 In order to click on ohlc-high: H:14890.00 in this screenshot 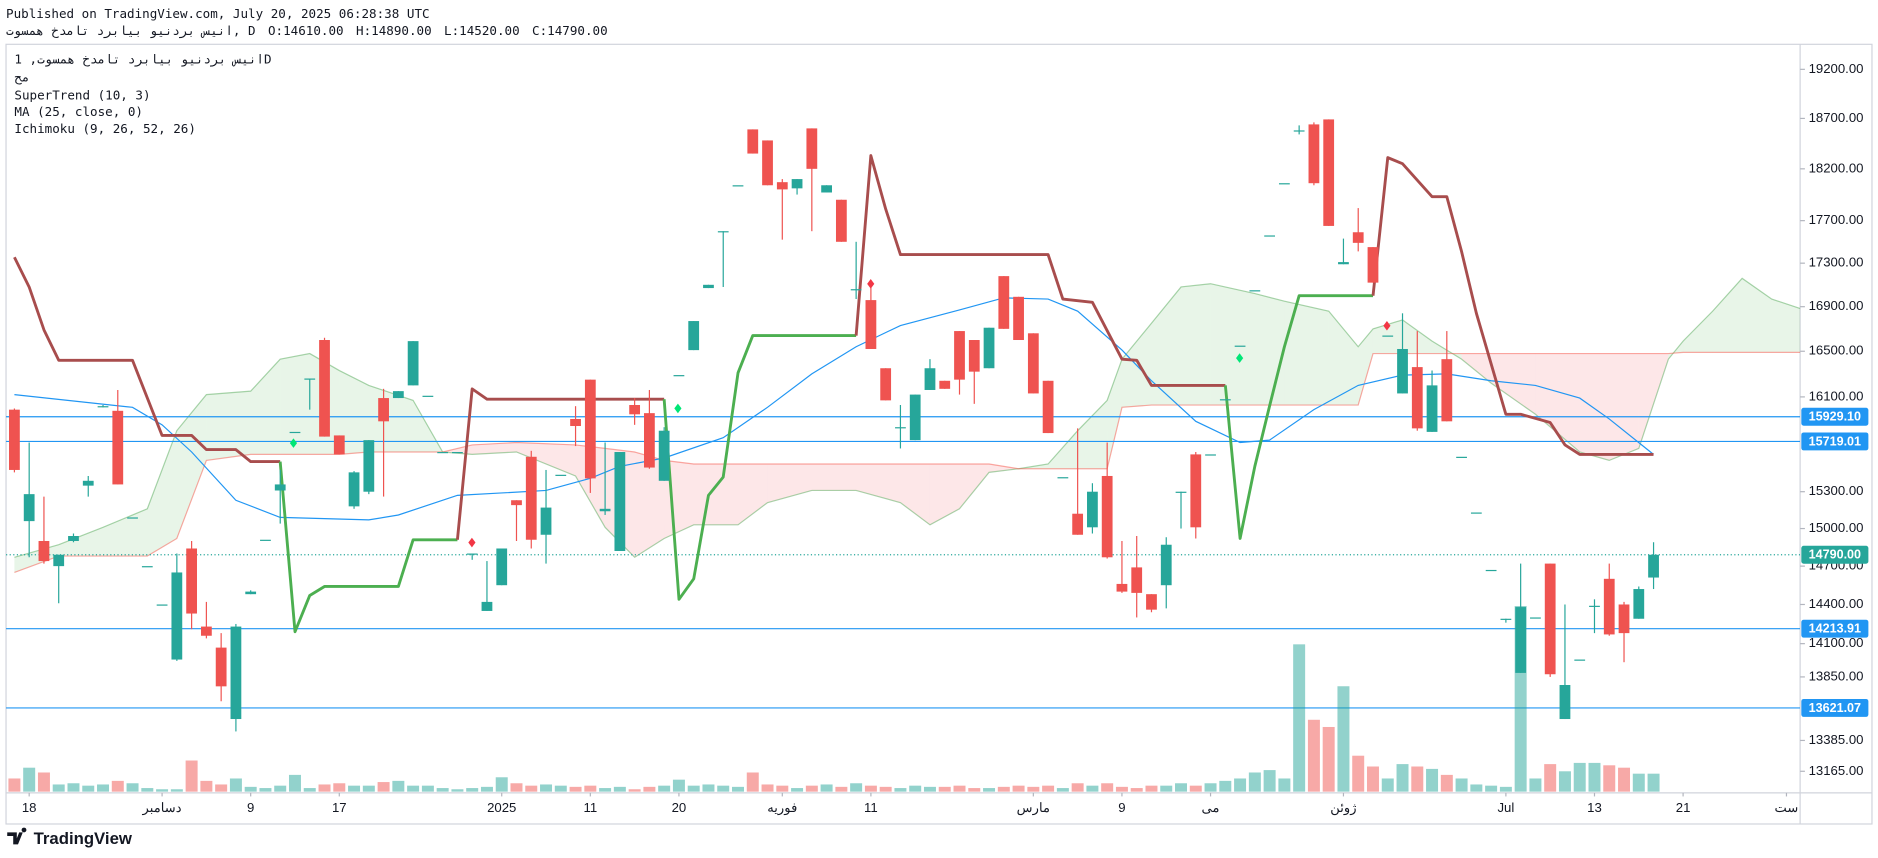, I will do `click(394, 30)`.